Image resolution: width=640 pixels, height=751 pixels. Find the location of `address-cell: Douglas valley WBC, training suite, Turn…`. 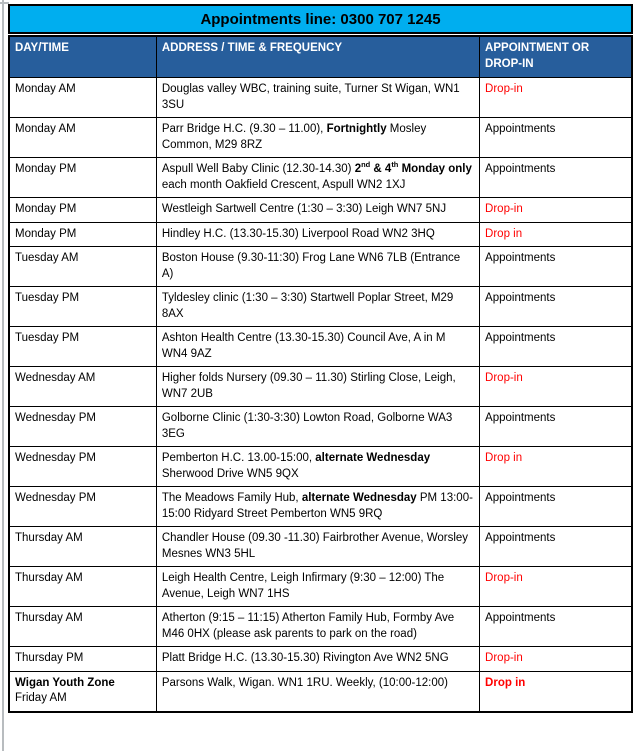

address-cell: Douglas valley WBC, training suite, Turn… is located at coordinates (318, 97).